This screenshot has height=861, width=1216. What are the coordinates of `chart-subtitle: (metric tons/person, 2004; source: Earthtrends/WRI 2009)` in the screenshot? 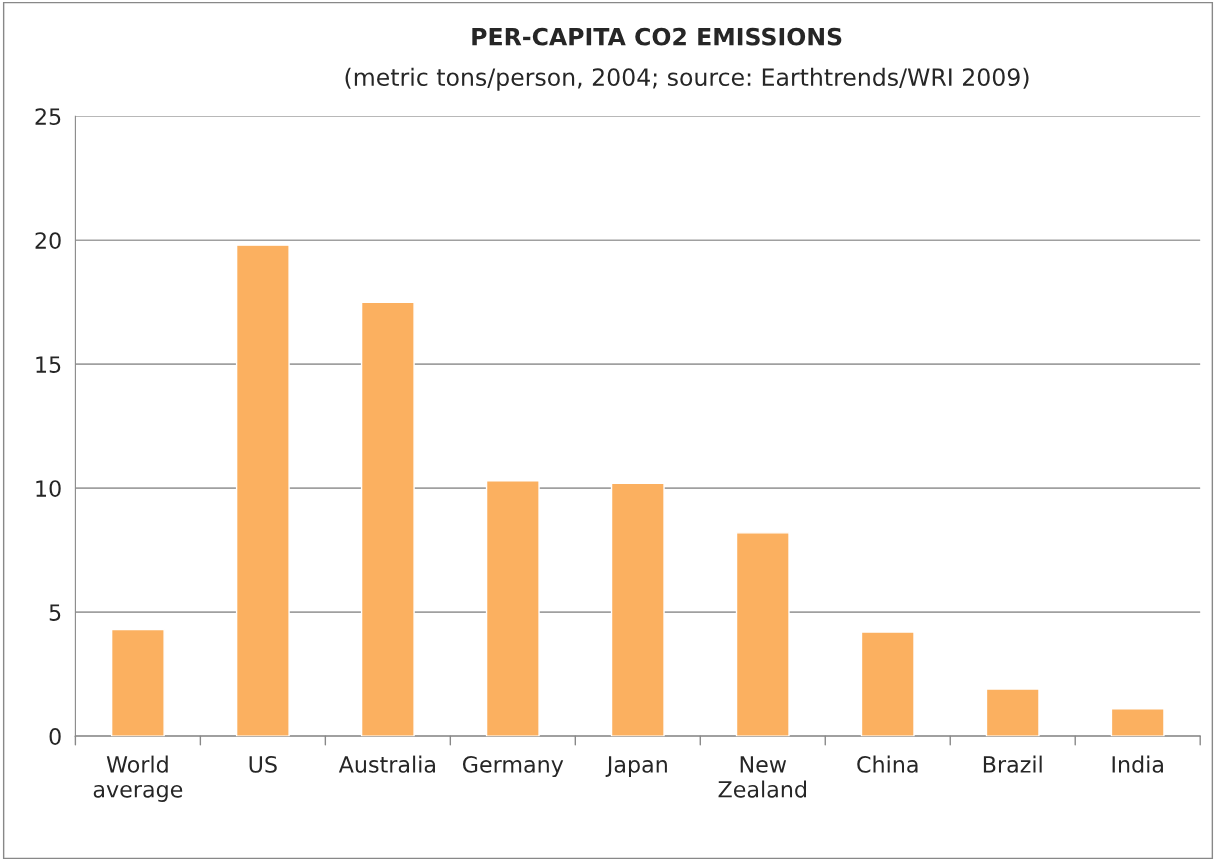 It's located at (687, 79).